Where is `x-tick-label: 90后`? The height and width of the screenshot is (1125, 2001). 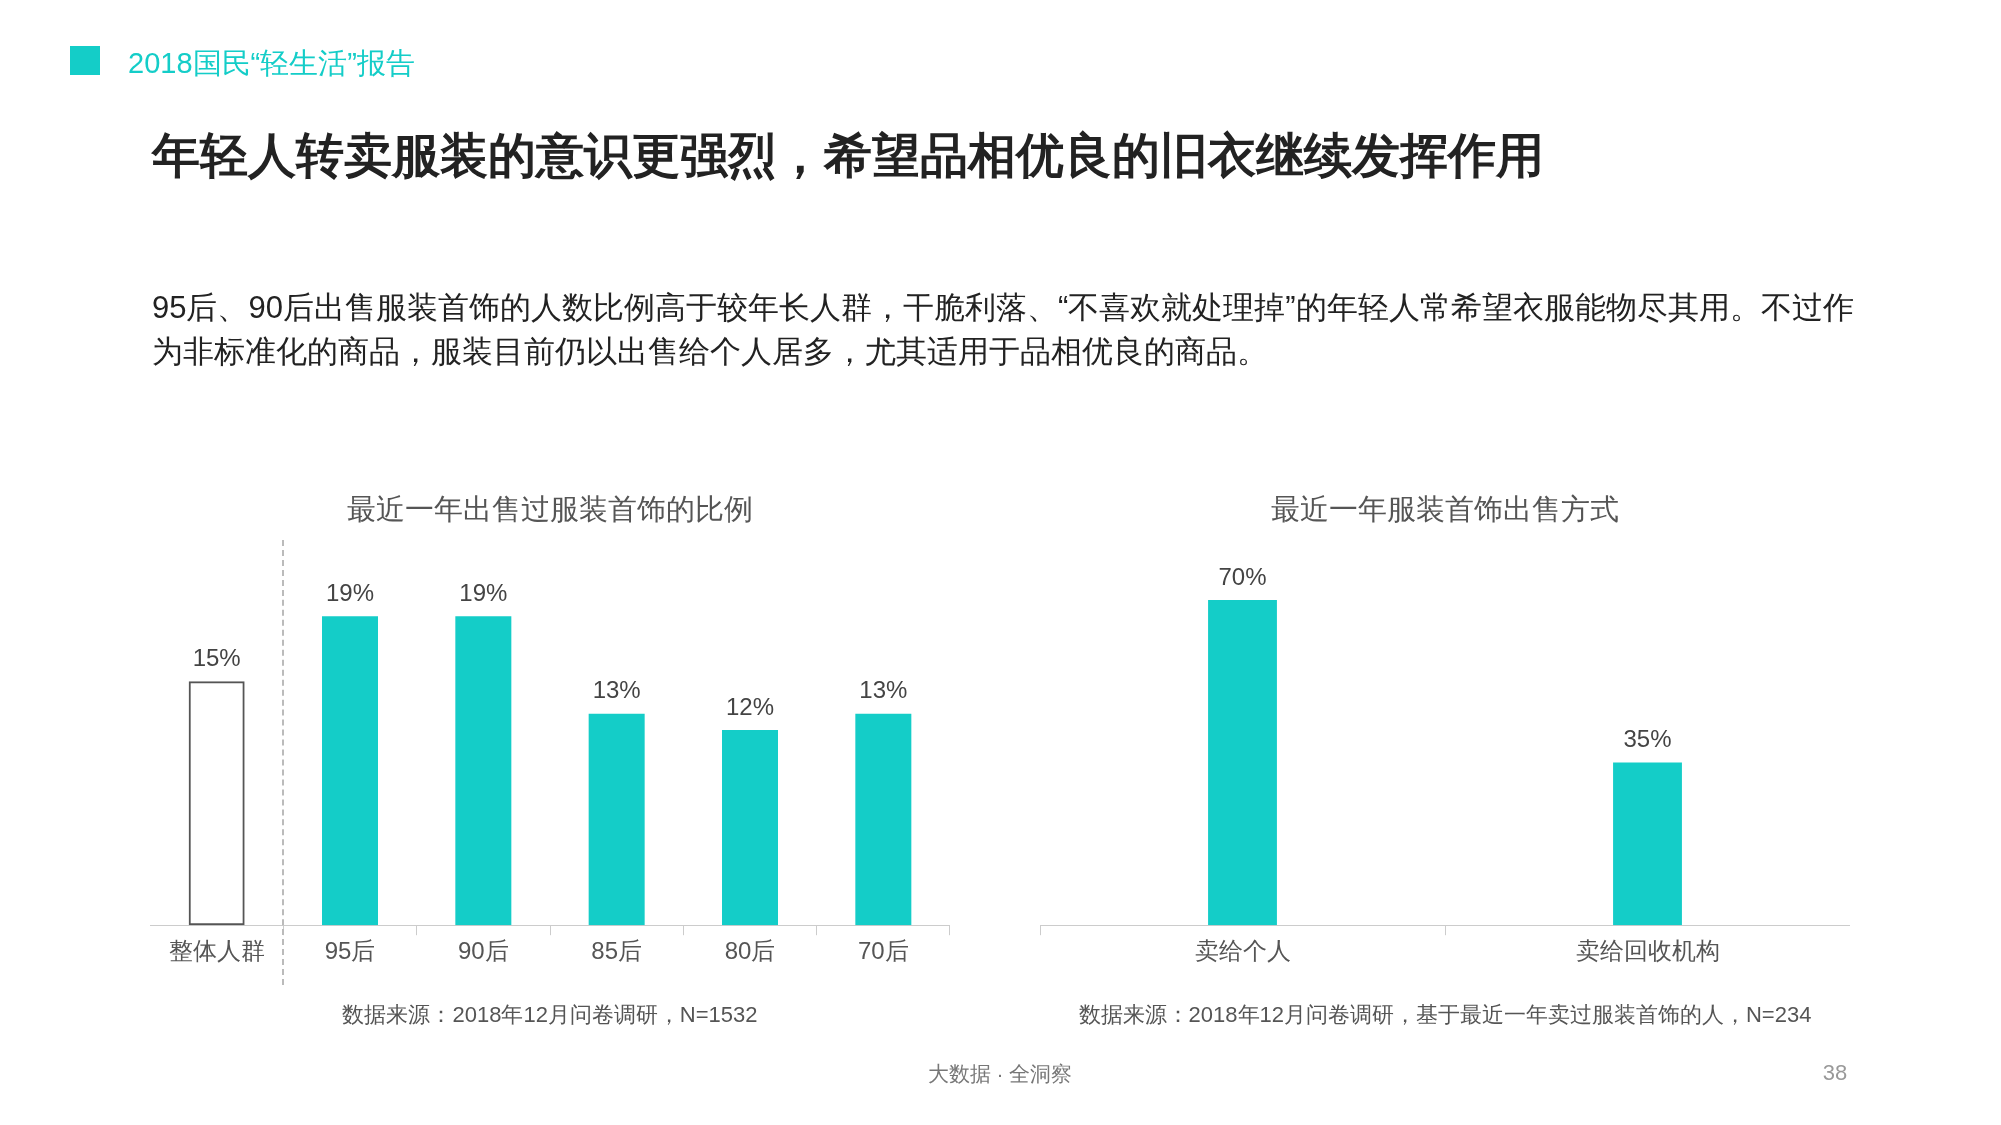
x-tick-label: 90后 is located at coordinates (483, 951).